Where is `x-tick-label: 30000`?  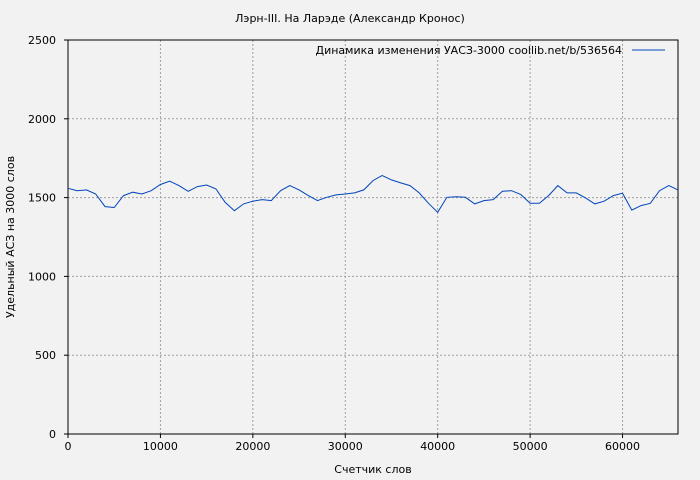 x-tick-label: 30000 is located at coordinates (345, 446).